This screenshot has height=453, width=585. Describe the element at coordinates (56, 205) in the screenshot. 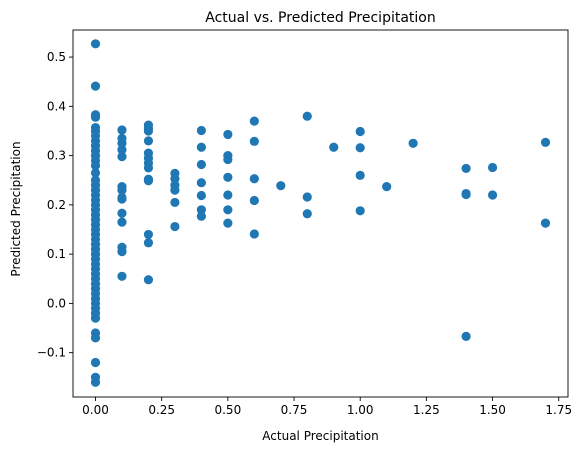

I see `y-tick-label: 0.2` at that location.